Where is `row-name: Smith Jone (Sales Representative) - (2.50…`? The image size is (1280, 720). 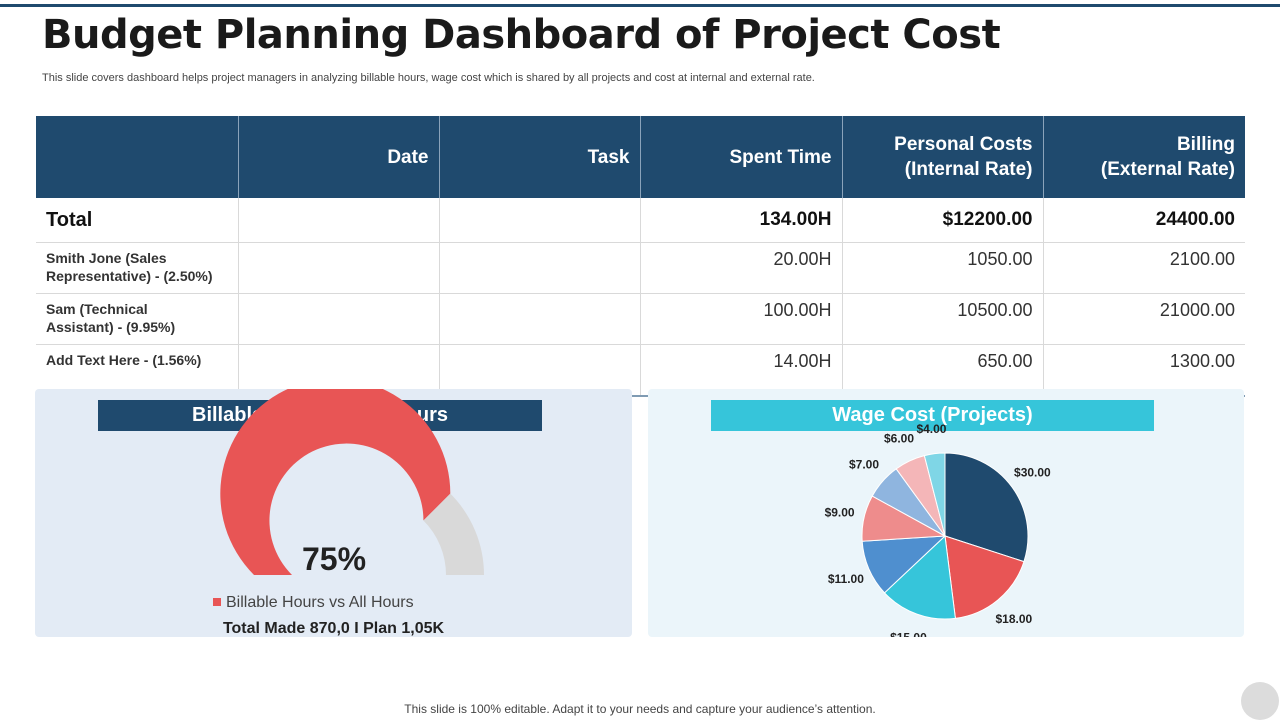 row-name: Smith Jone (Sales Representative) - (2.50… is located at coordinates (137, 268).